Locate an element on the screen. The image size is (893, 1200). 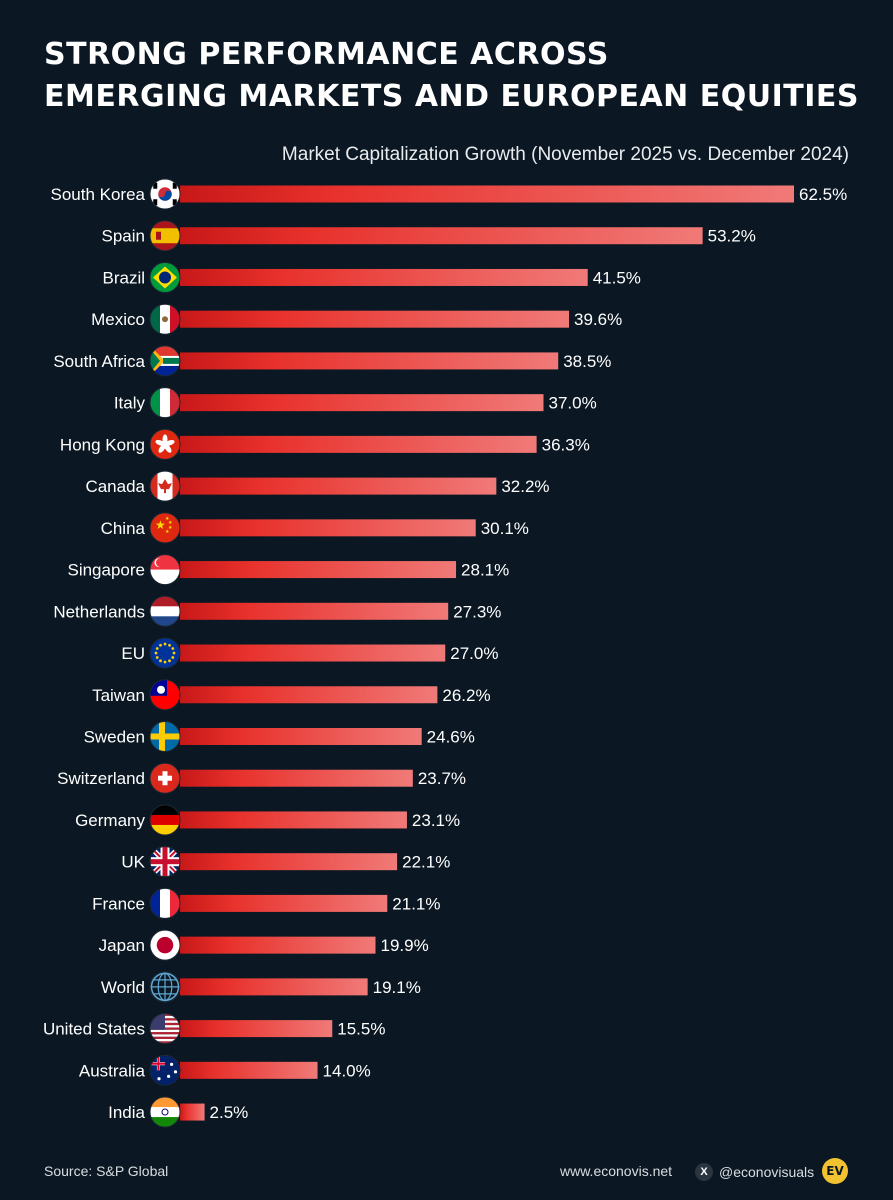
bar-row: United States 15.5% is located at coordinates (214, 1029).